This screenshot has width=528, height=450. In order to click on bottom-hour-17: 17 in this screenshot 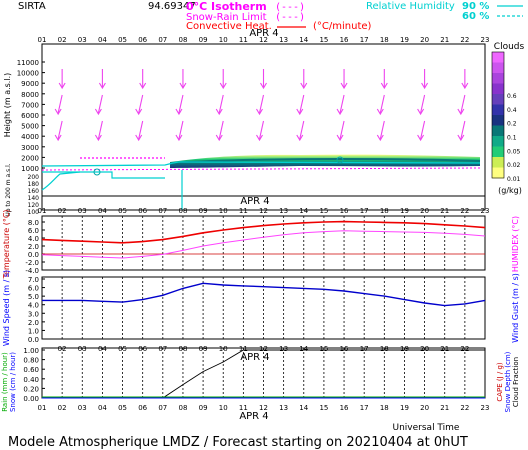, I will do `click(364, 408)`.